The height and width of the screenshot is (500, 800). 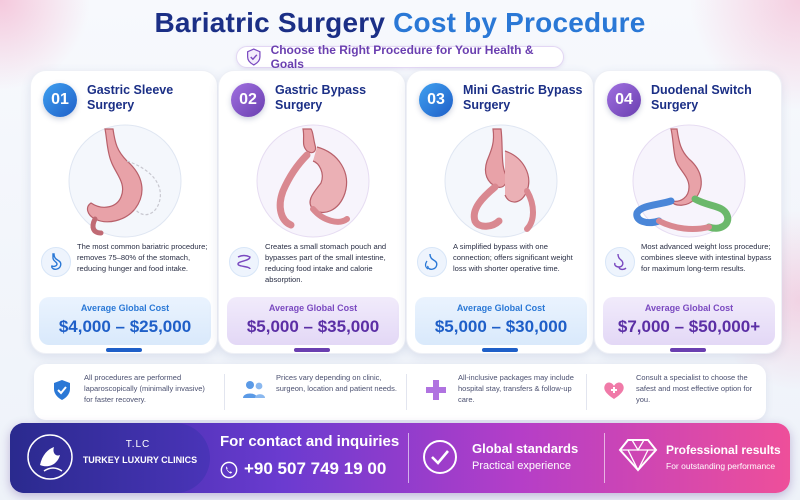 I want to click on cost-box: Average Global Cost $7,000 – $50,000+, so click(x=689, y=321).